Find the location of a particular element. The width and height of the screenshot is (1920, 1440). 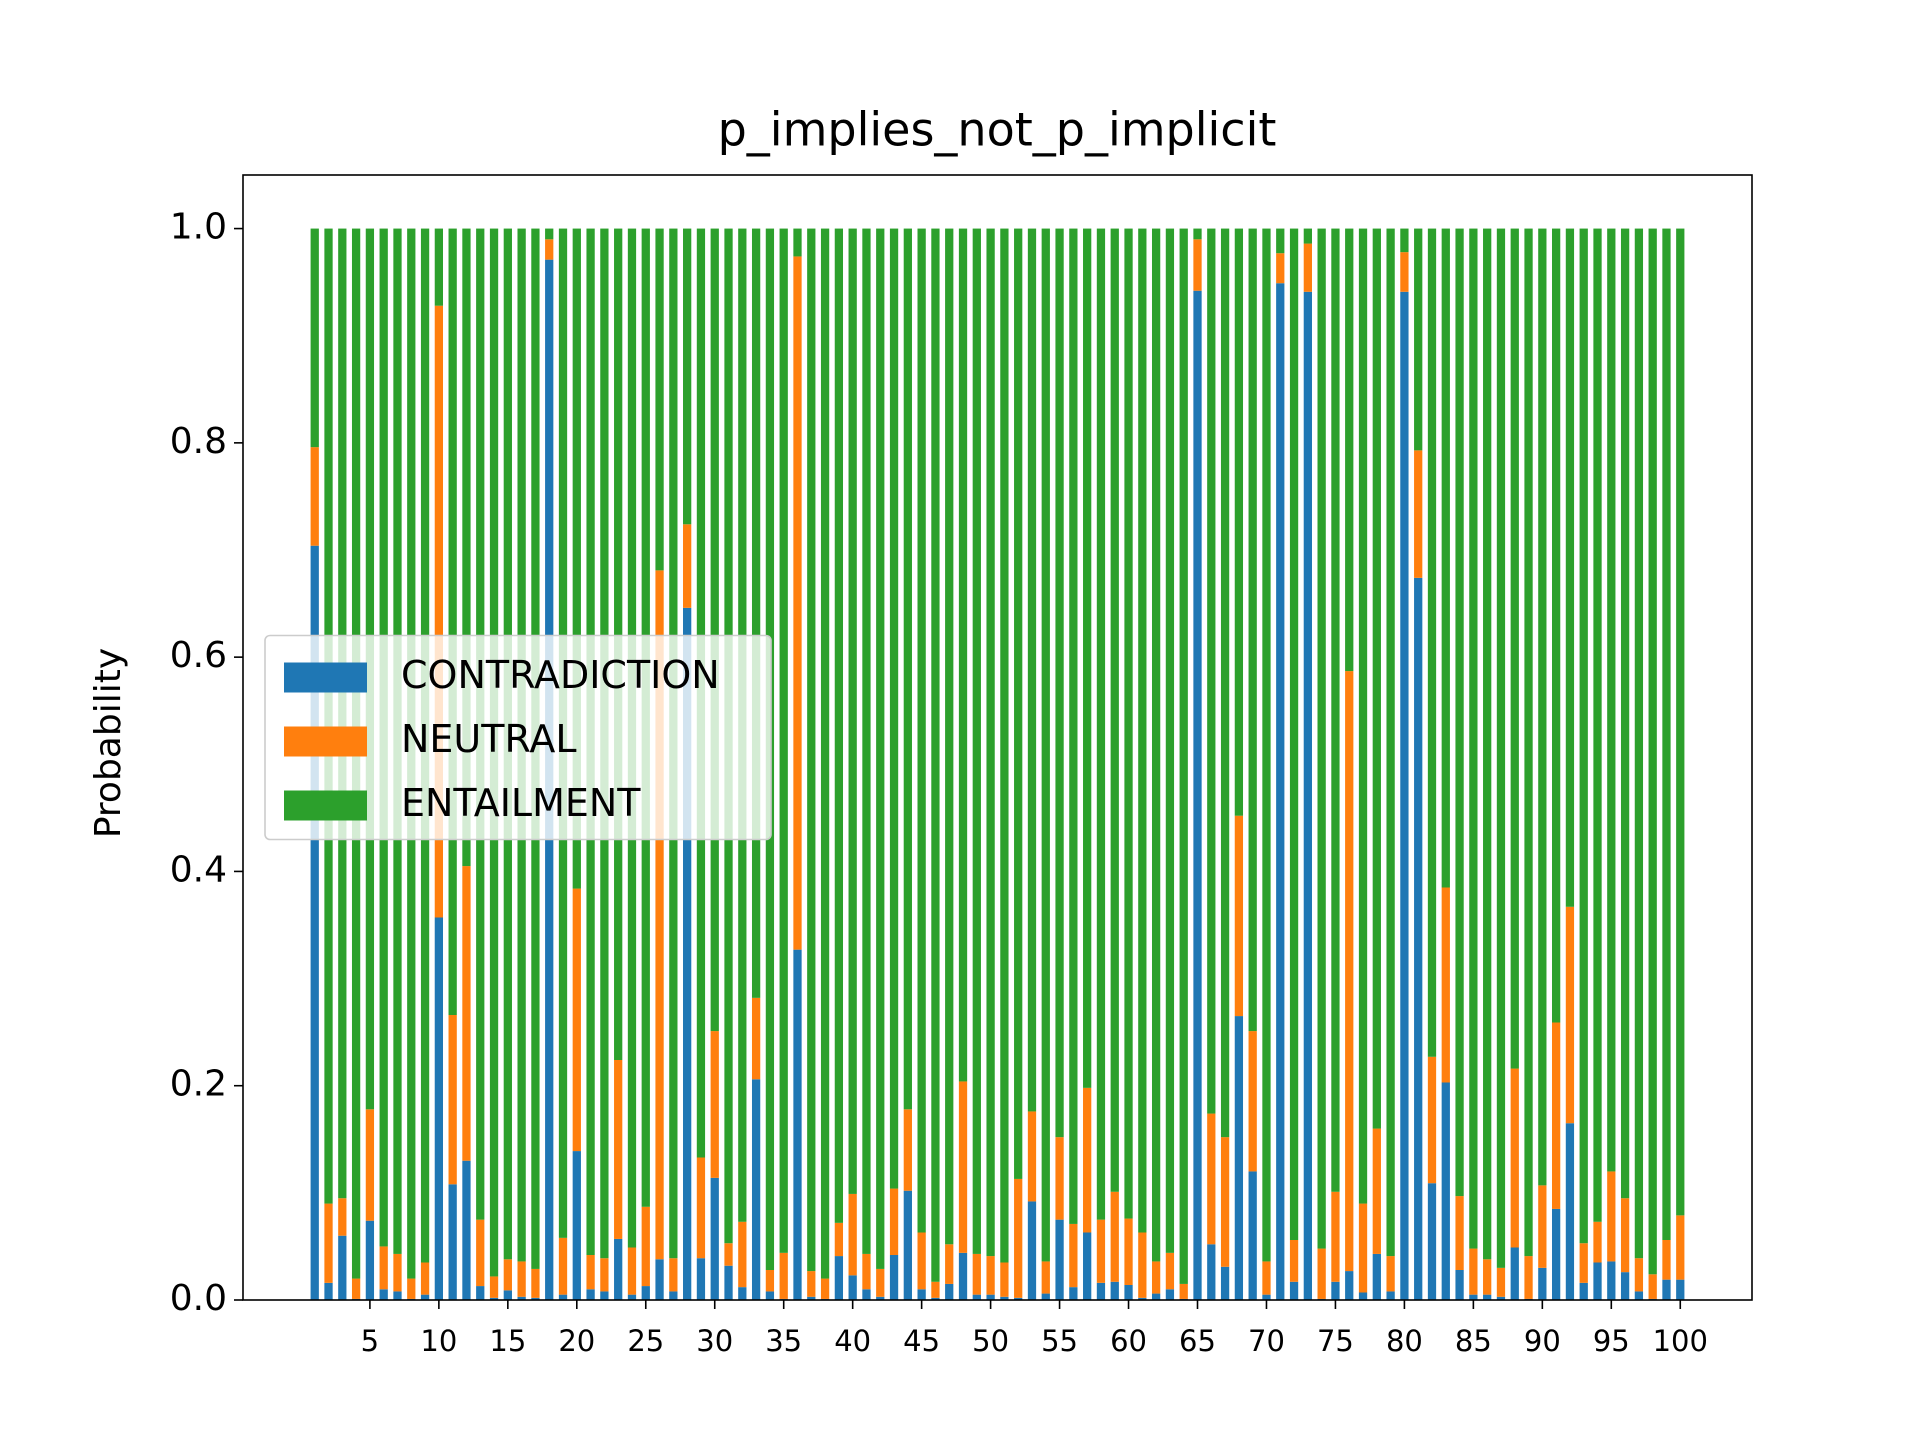

legend: CONTRADICTION NEUTRAL ENTAILMENT is located at coordinates (518, 737).